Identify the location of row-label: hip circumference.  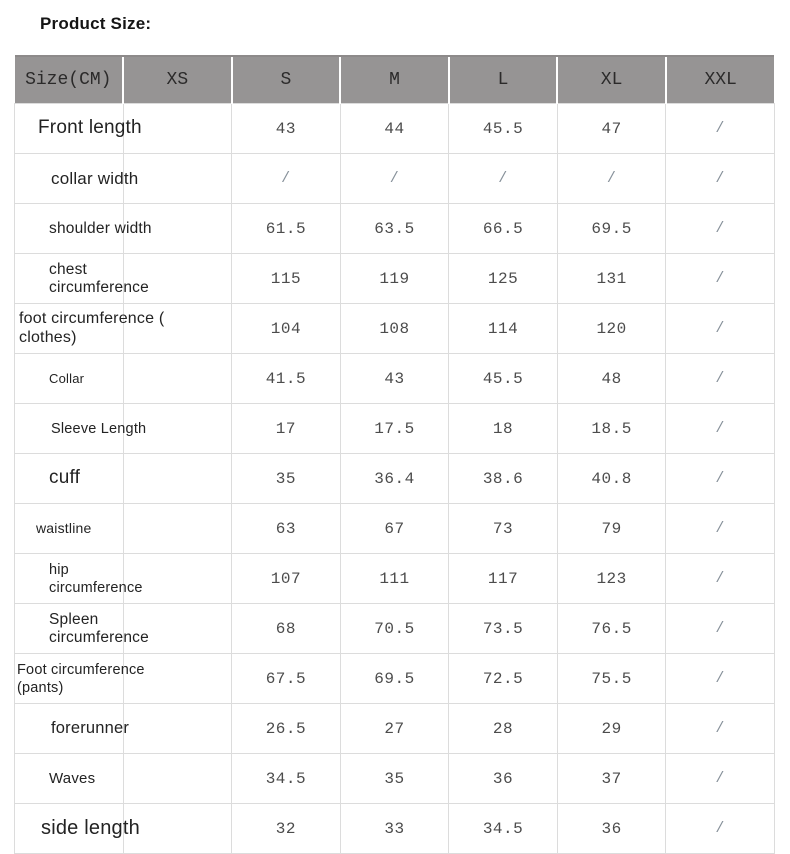
(96, 578).